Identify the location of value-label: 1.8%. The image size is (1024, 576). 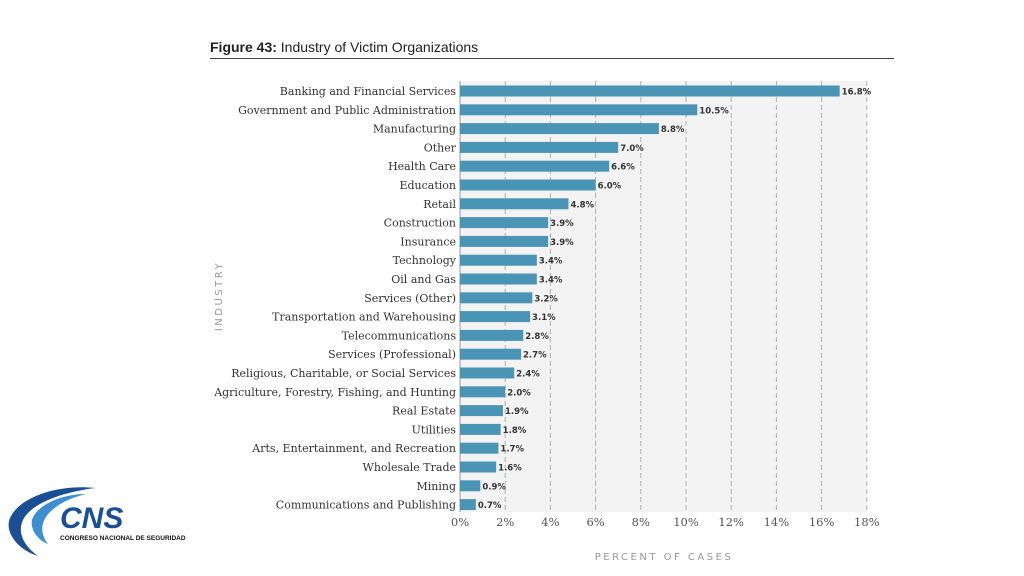
(515, 431).